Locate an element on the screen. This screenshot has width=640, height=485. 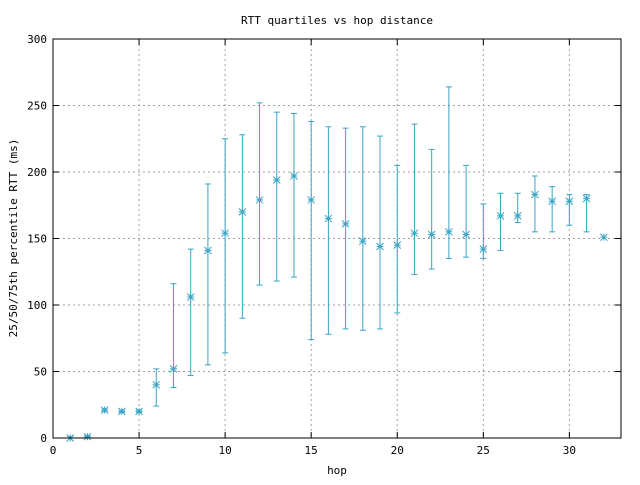
y-tick-label: 300 is located at coordinates (37, 39).